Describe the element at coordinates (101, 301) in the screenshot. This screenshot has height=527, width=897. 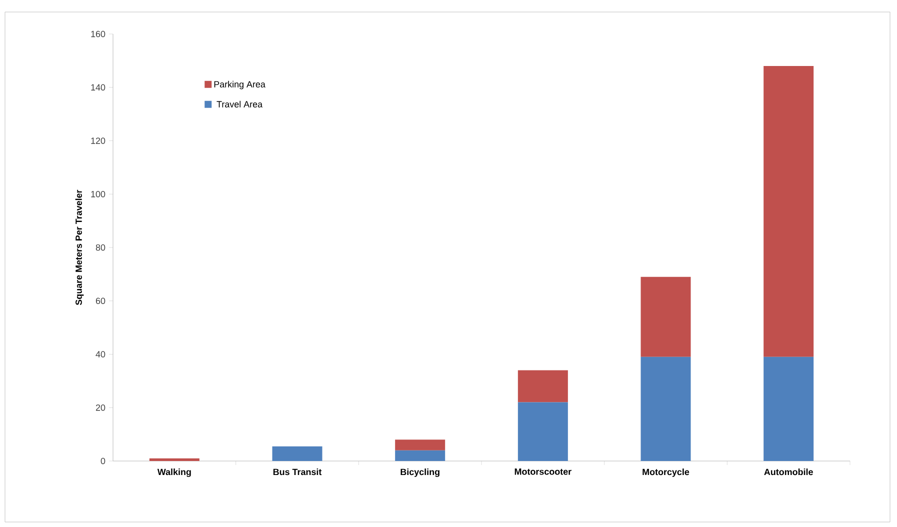
I see `y-tick-label: 60` at that location.